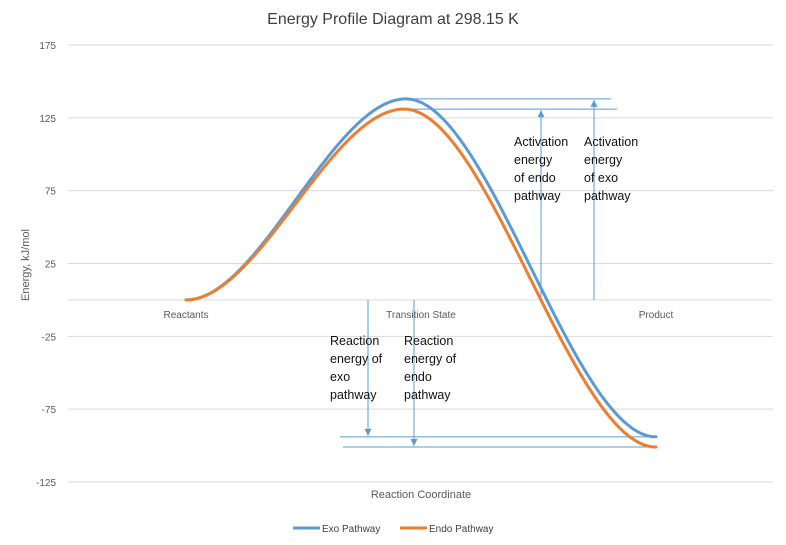  What do you see at coordinates (656, 315) in the screenshot?
I see `category-label: Product` at bounding box center [656, 315].